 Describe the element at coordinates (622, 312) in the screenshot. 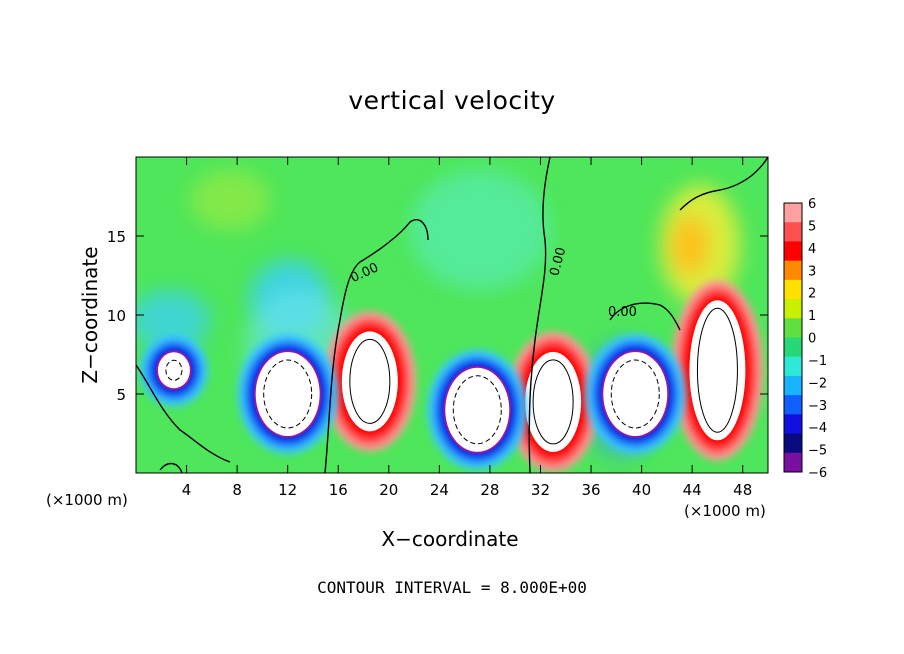

I see `contour-label-3: 0.00` at that location.